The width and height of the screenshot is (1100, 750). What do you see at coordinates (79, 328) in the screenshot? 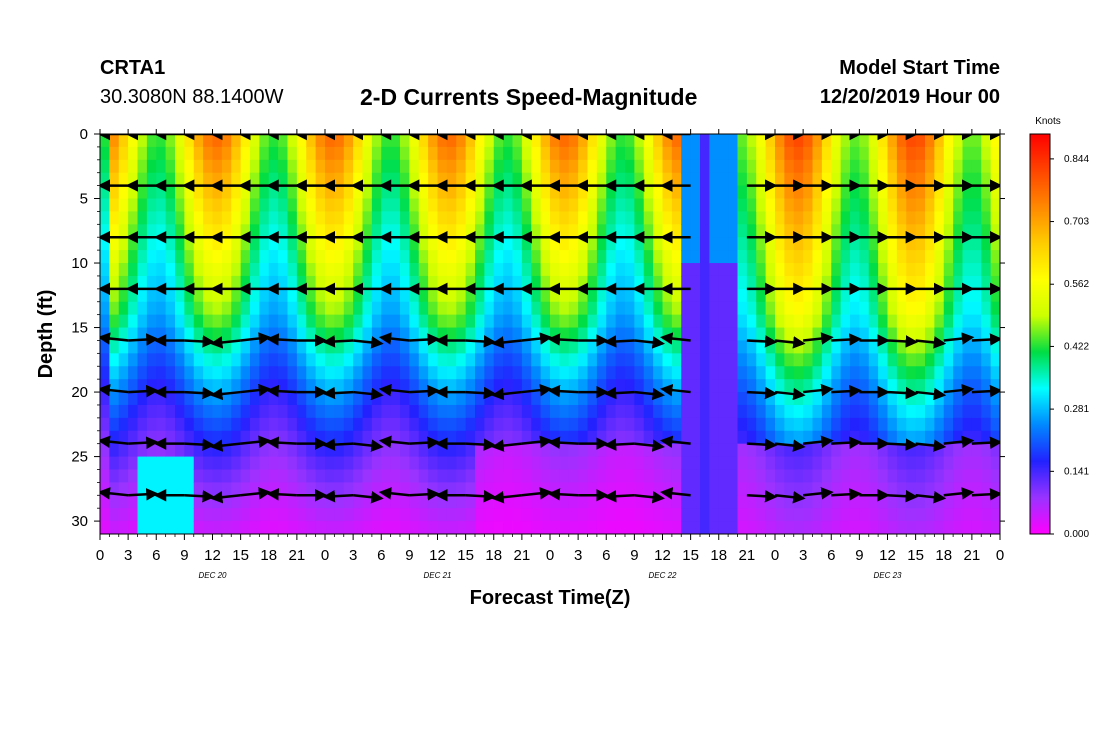
I see `y-tick-label: 15` at bounding box center [79, 328].